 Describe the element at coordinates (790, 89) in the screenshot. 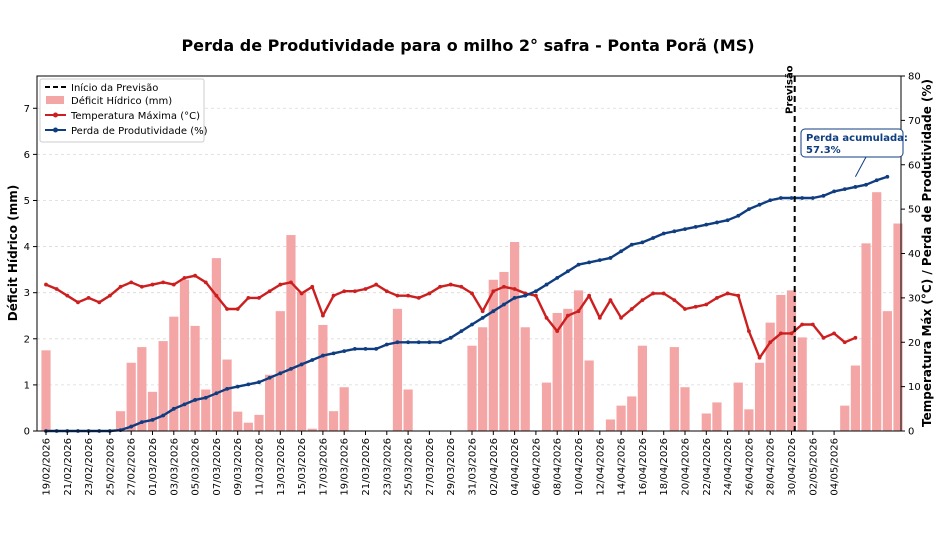

I see `forecast-label: Previsão` at that location.